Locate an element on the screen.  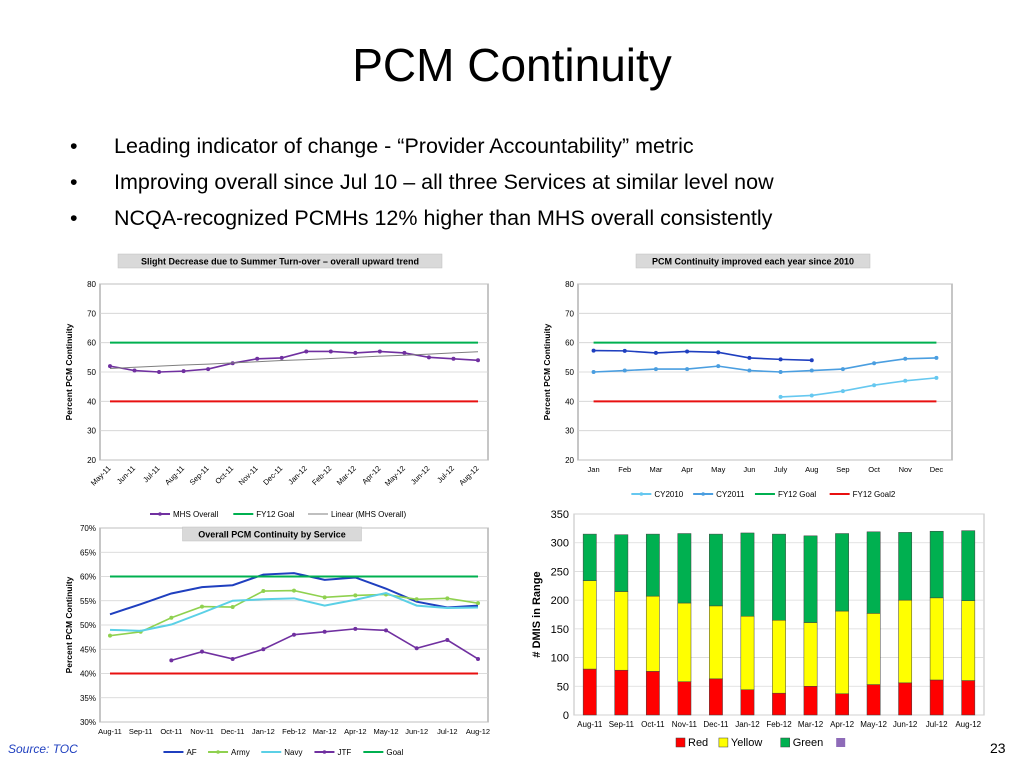
y-tick-label: 20 is located at coordinates (91, 460).